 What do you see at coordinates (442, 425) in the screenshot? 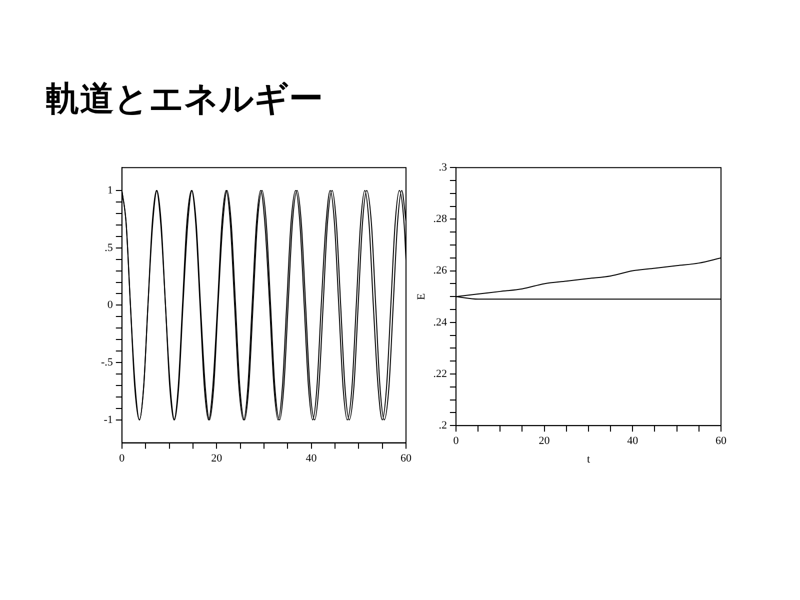
I see `y-tick-label: .2` at bounding box center [442, 425].